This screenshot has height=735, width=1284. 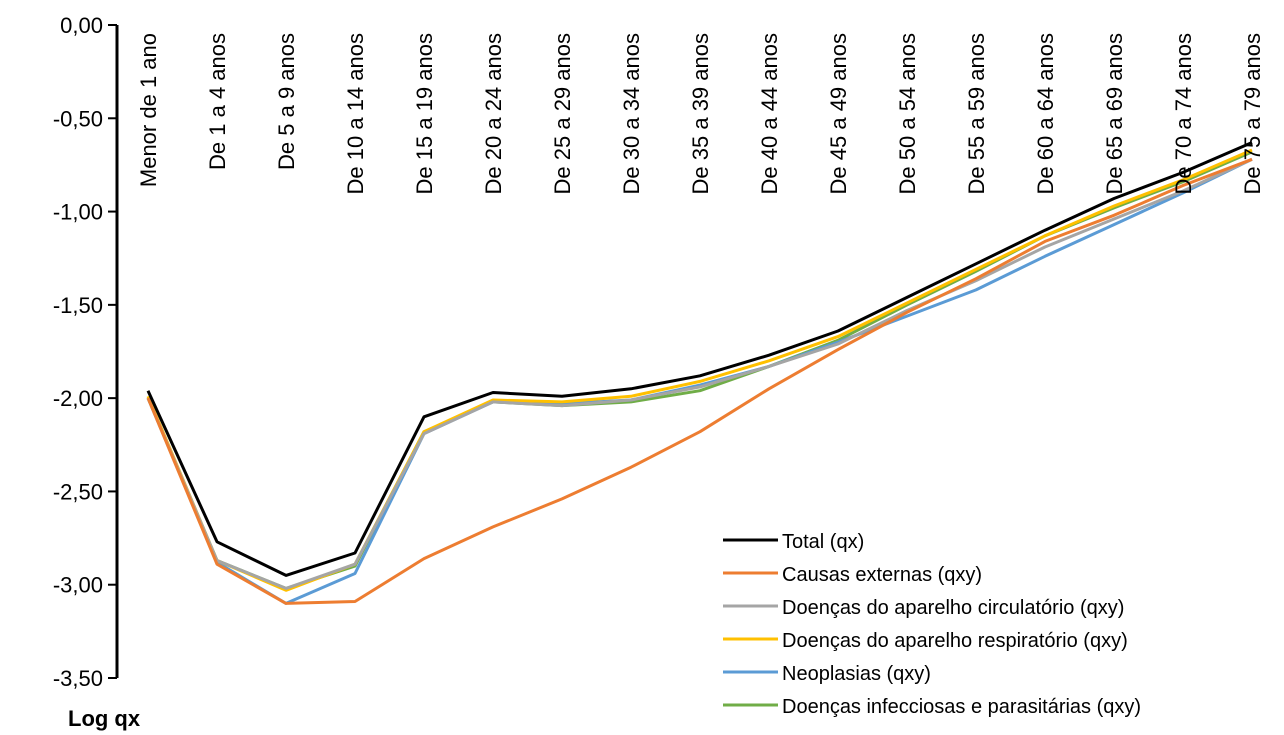 I want to click on x-category-label: De 5 a 9 anos, so click(x=286, y=101).